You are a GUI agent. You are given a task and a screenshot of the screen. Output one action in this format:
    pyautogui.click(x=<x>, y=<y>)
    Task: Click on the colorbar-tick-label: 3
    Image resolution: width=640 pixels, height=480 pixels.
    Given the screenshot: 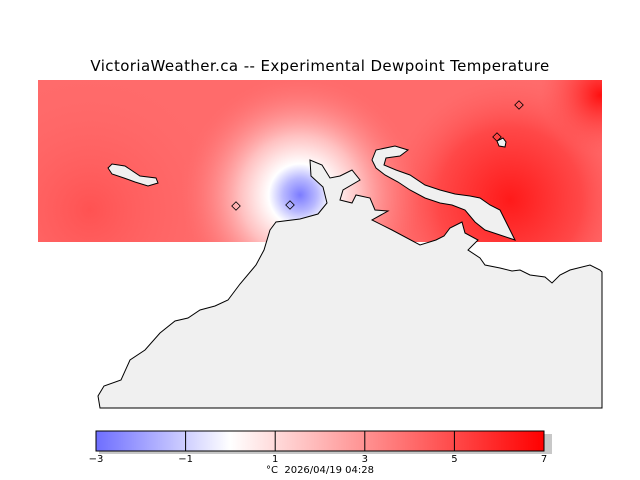 What is the action you would take?
    pyautogui.click(x=364, y=459)
    